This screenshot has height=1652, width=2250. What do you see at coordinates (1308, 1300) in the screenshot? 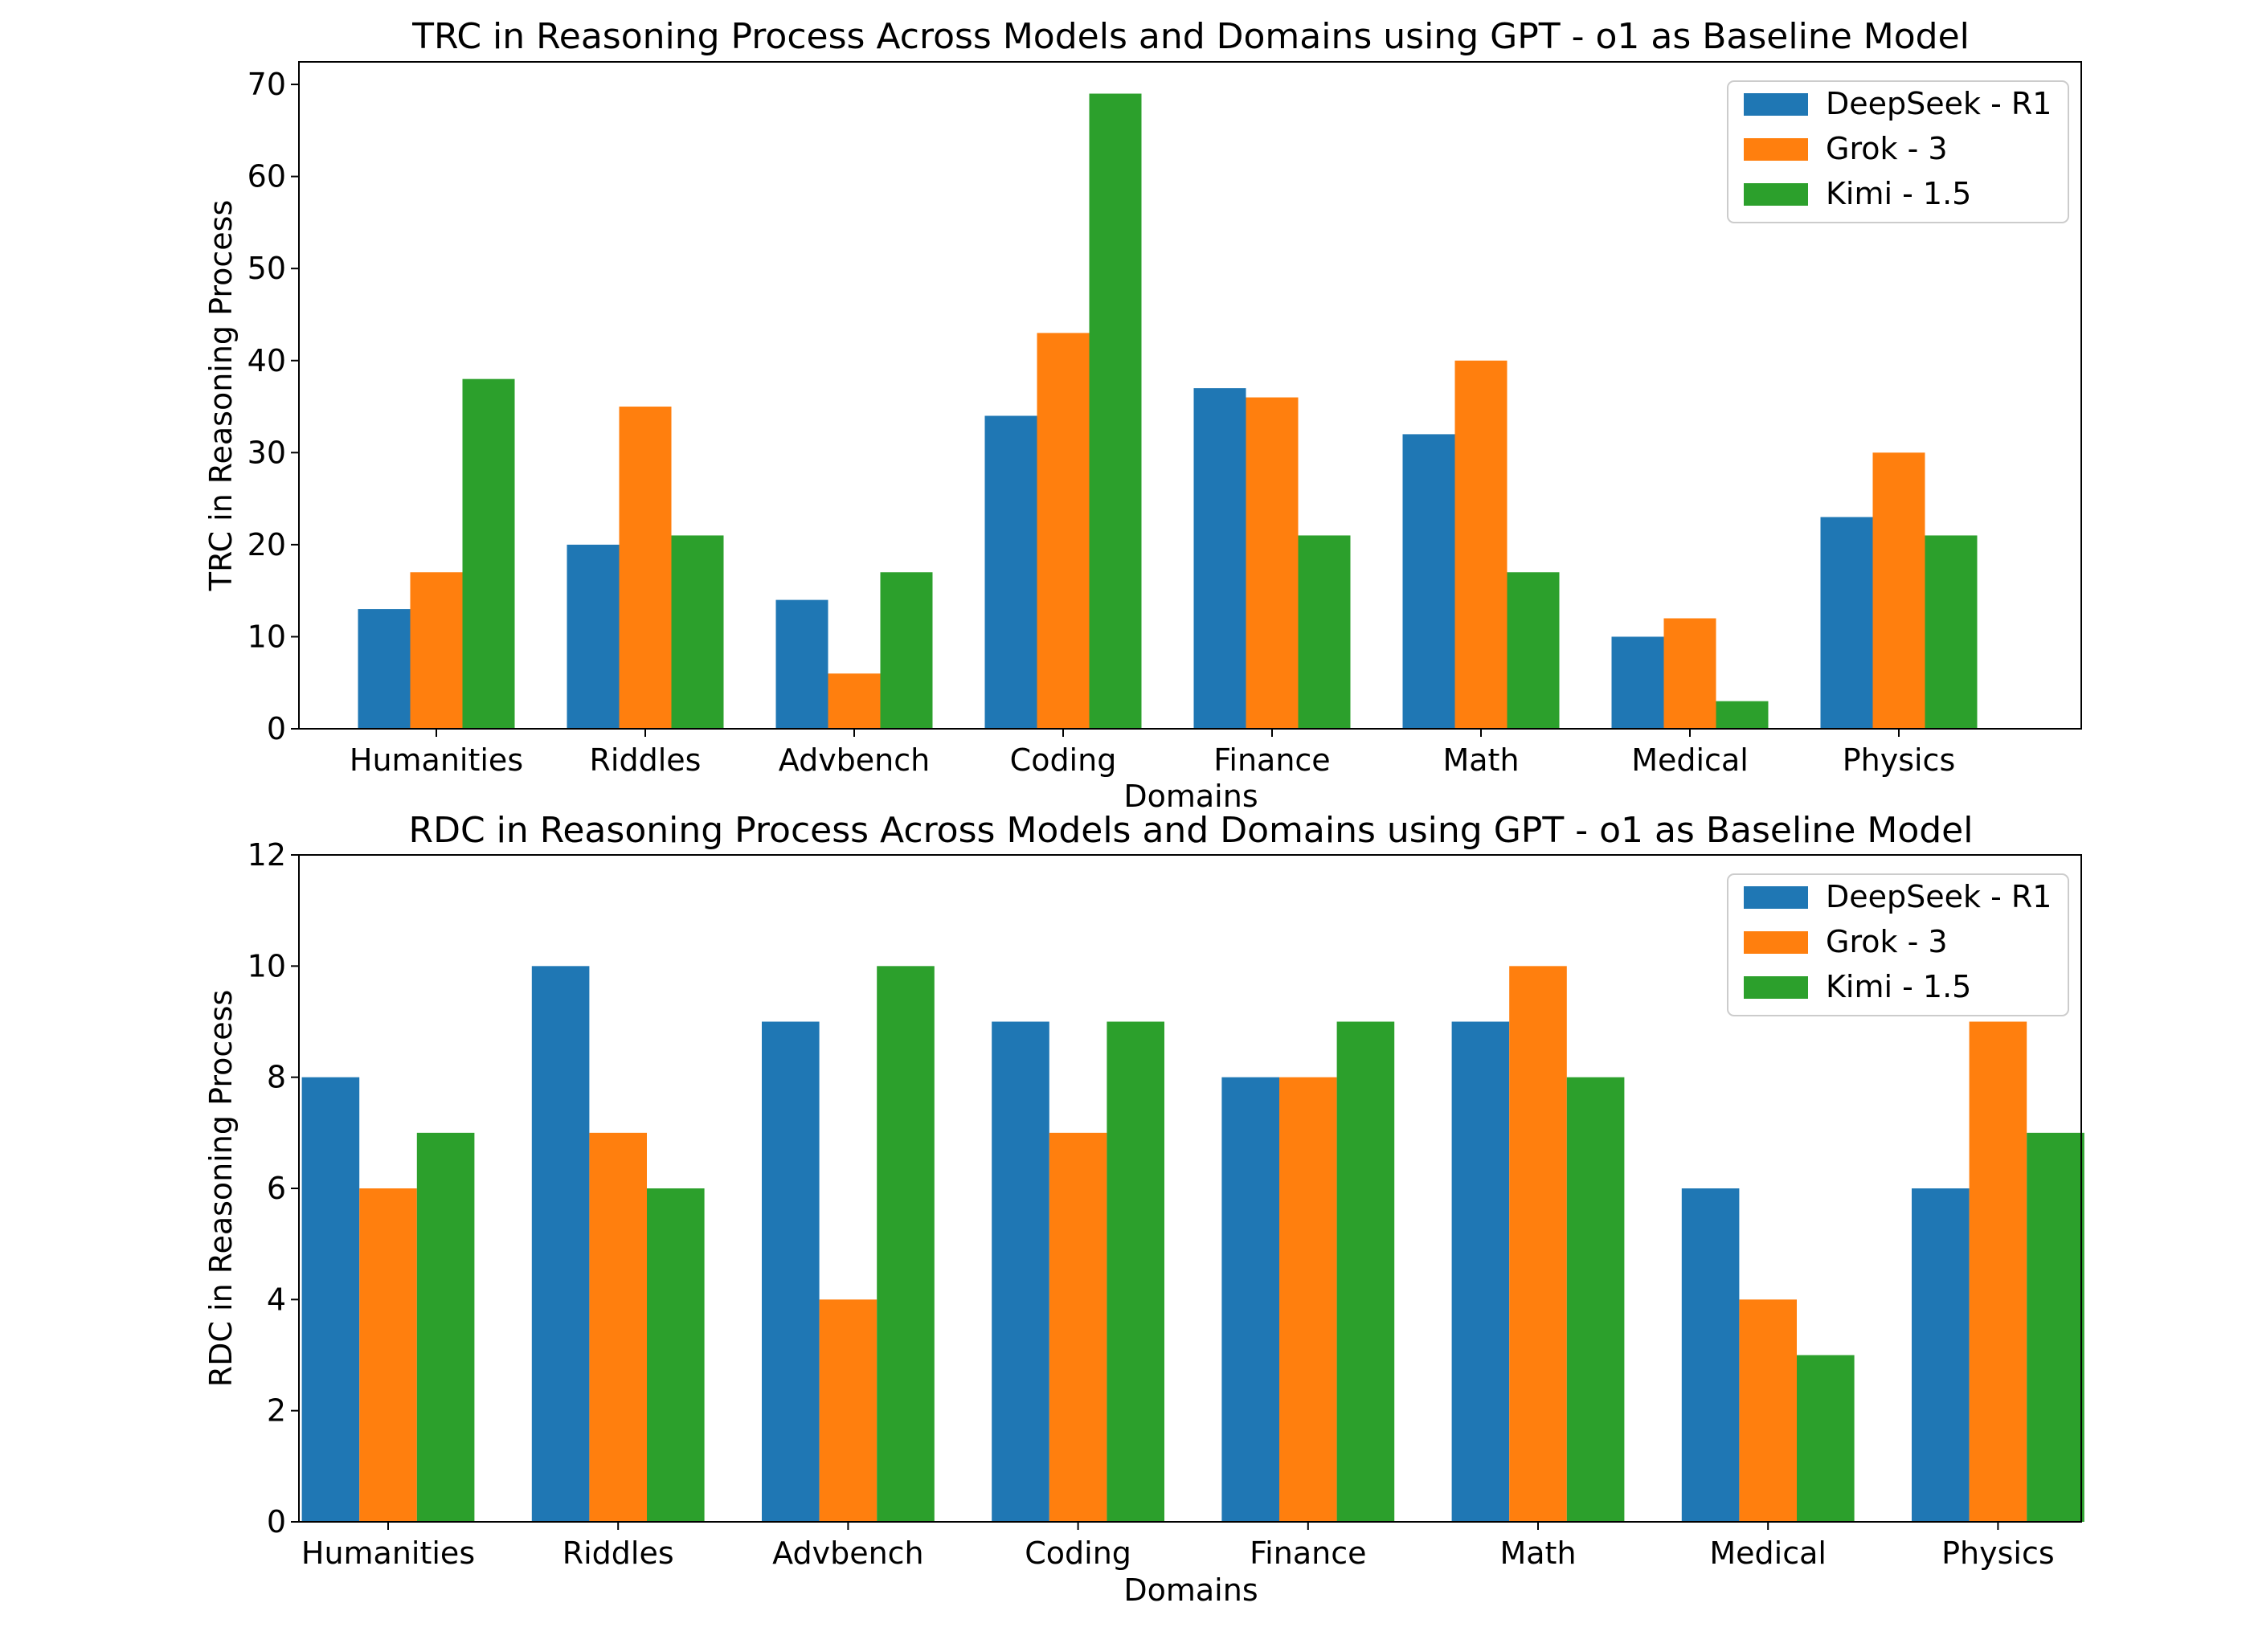
I see `bar-grok-3-finance` at bounding box center [1308, 1300].